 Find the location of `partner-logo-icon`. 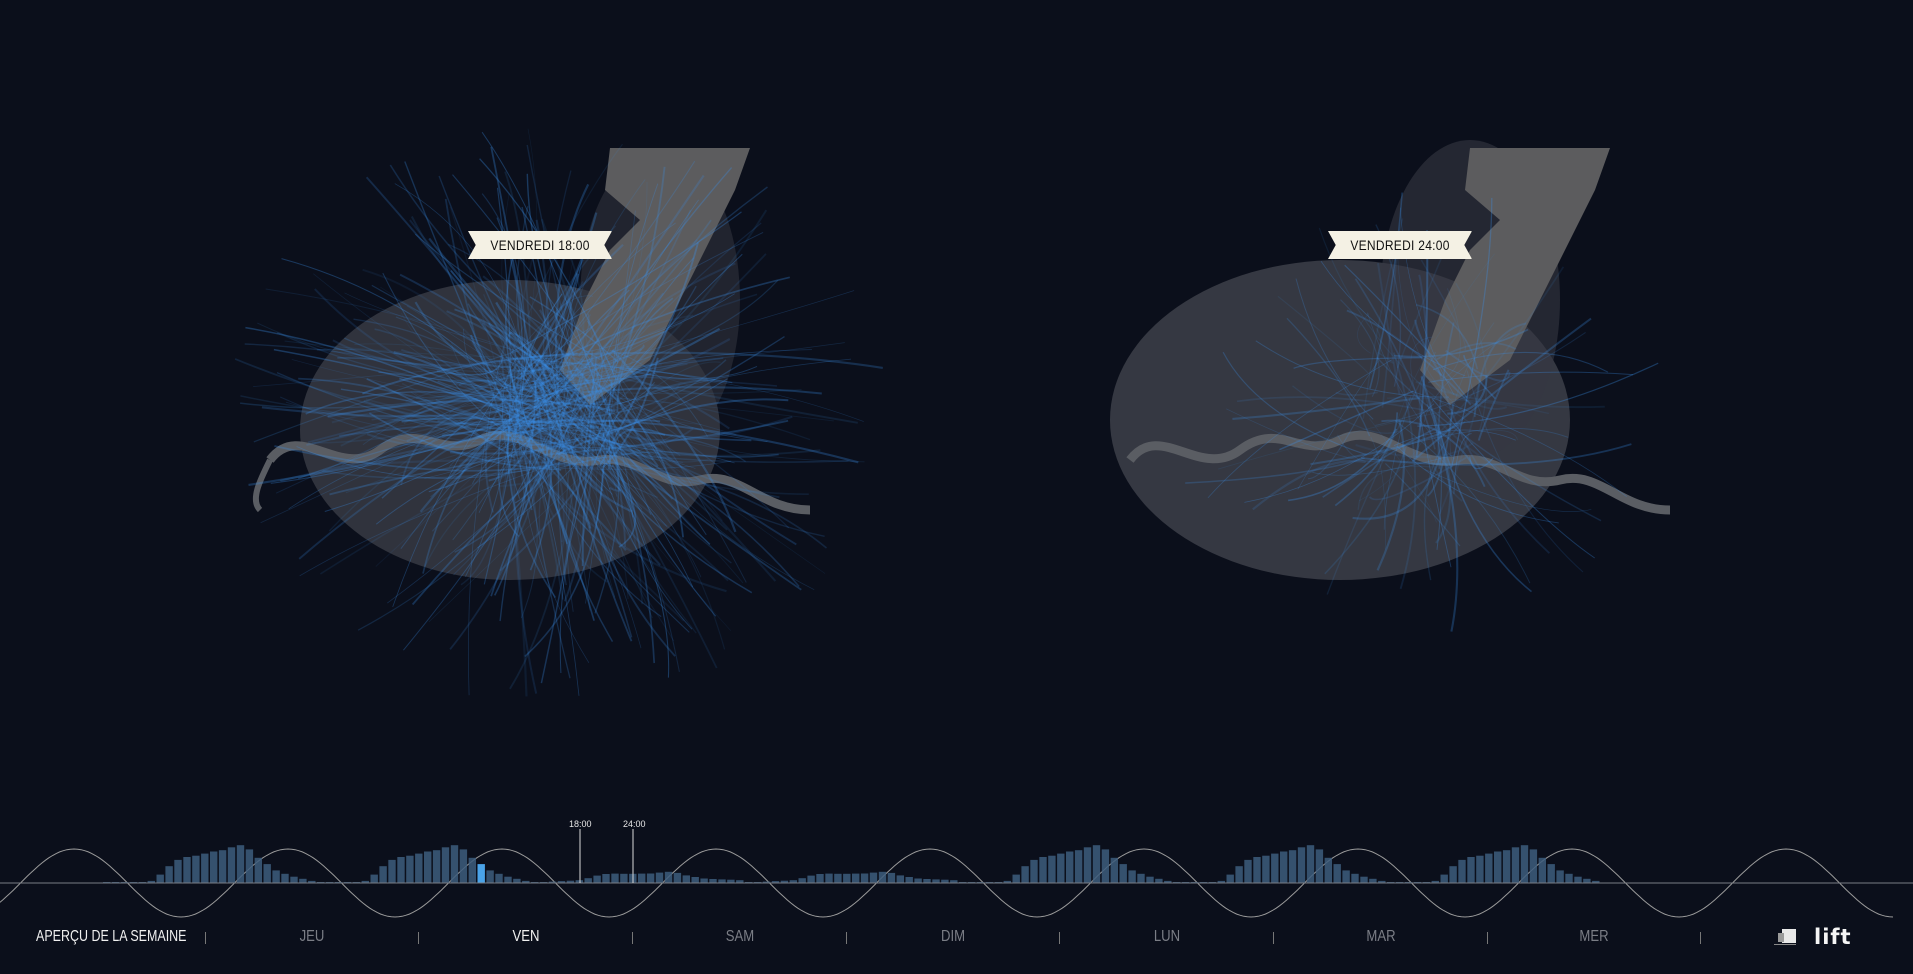

partner-logo-icon is located at coordinates (1786, 938).